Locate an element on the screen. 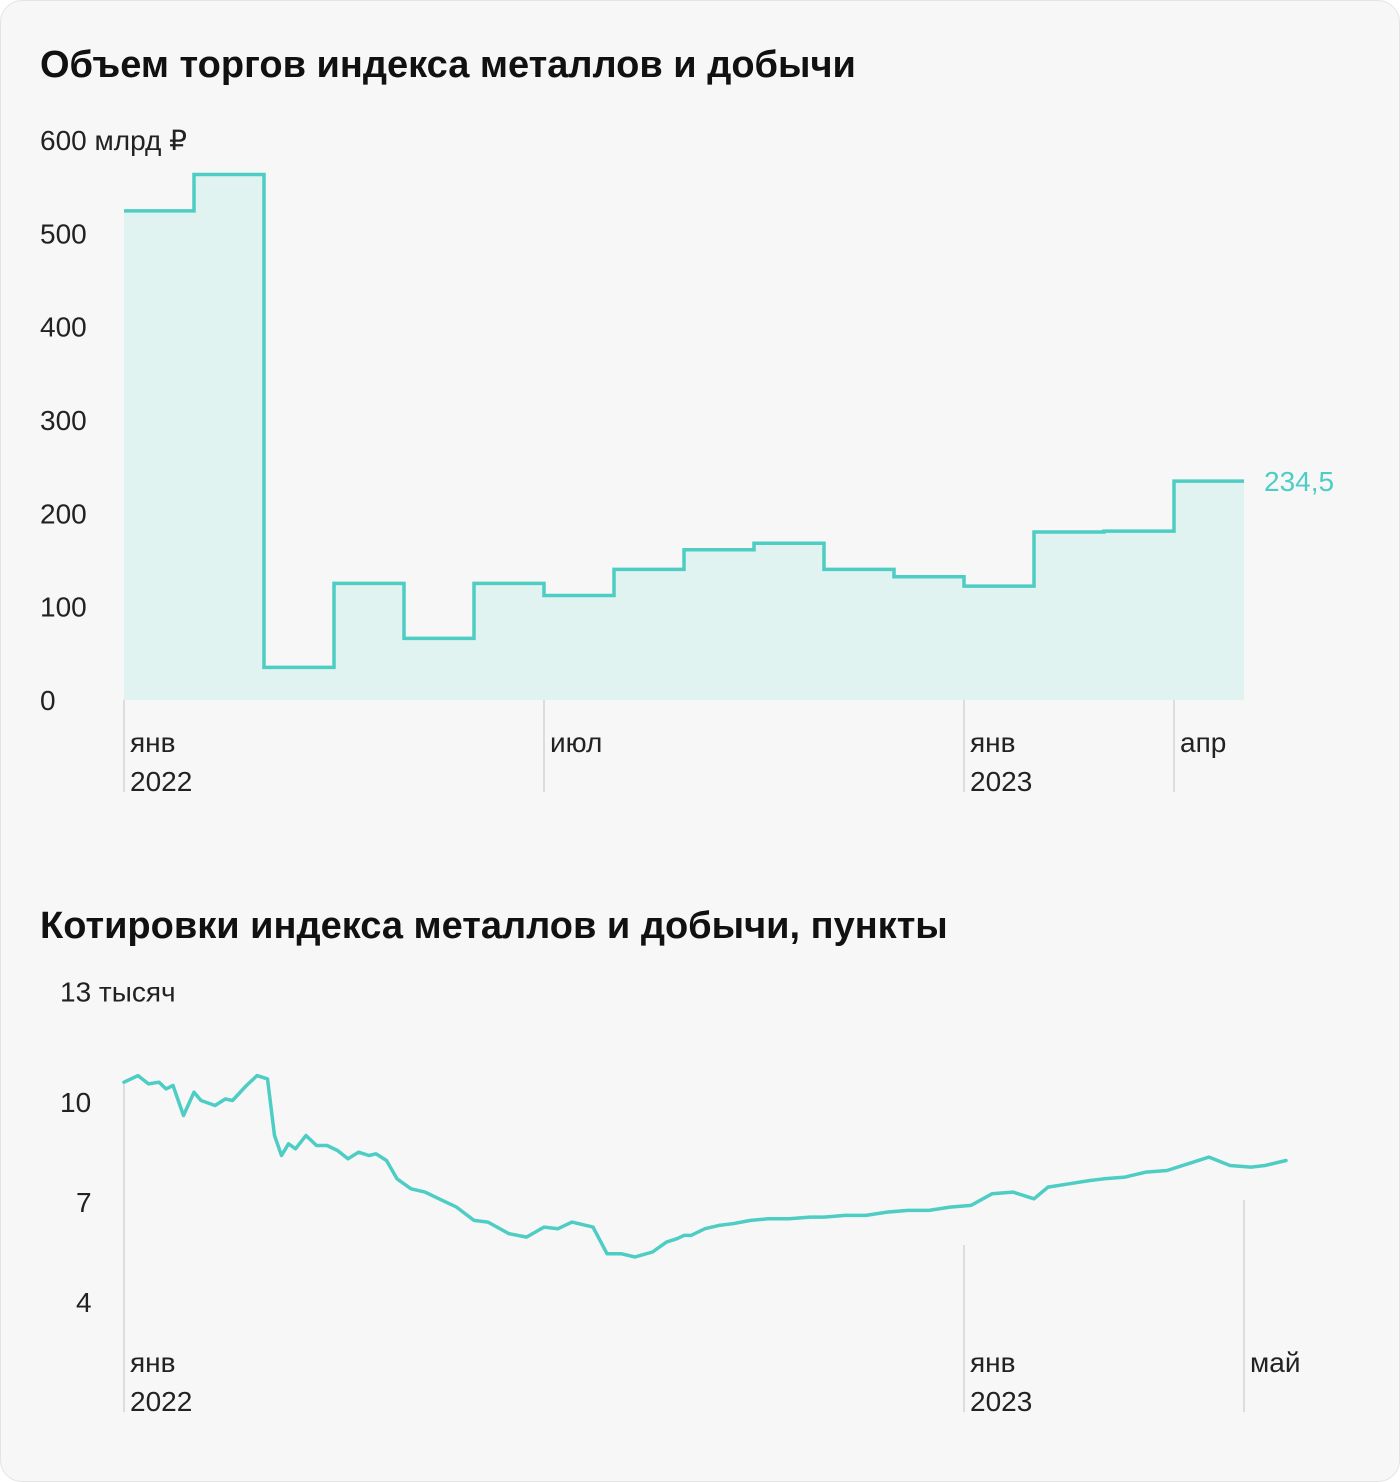  y-tick-label: 400 is located at coordinates (63, 327).